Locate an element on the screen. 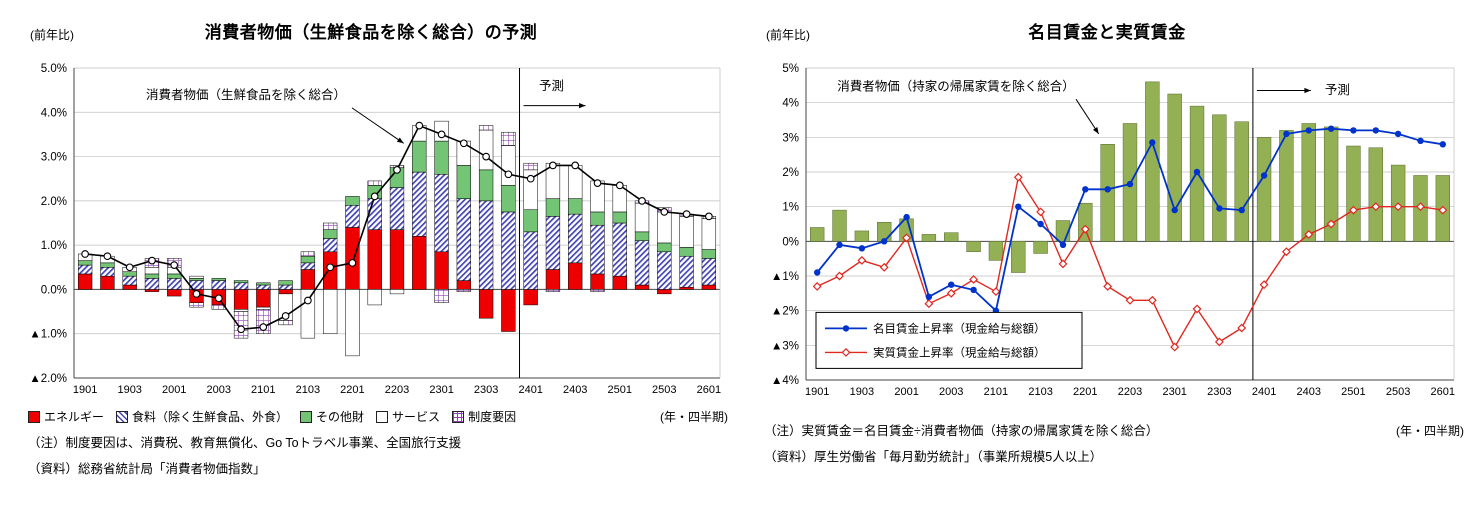 This screenshot has width=1476, height=514. wage-note-definition: （注）実質賃金＝名目賃金÷消費者物価（持家の帰属家賃を除く総合） is located at coordinates (961, 431).